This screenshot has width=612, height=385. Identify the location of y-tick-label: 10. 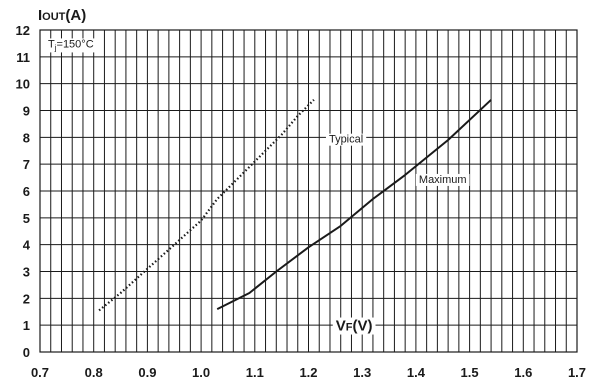
(23, 84).